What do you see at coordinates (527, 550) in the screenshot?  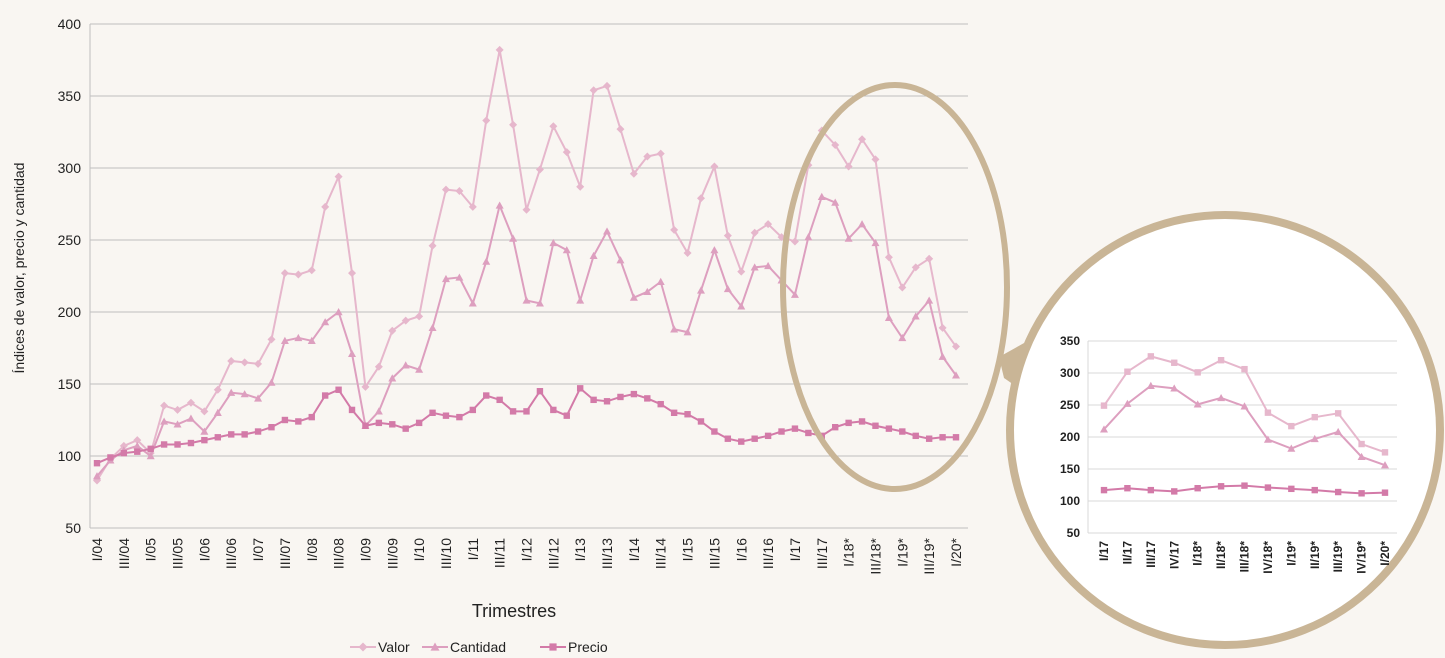 I see `x-tick-label: I/12` at bounding box center [527, 550].